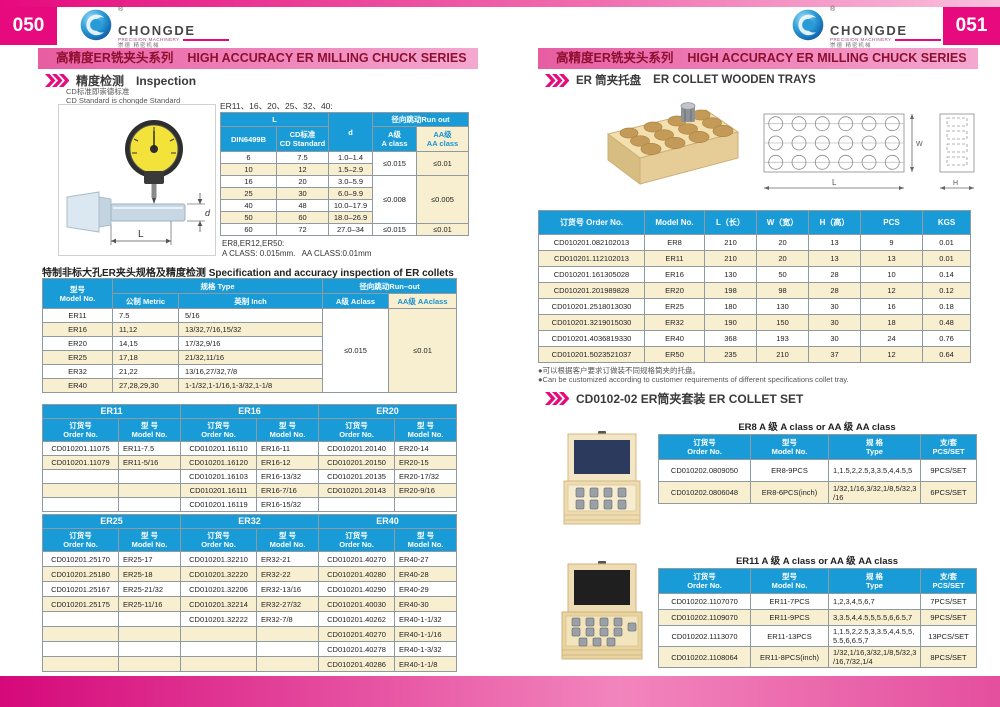 This screenshot has width=1000, height=707. What do you see at coordinates (390, 286) in the screenshot?
I see `col-runout: 径向跳动Run–out` at bounding box center [390, 286].